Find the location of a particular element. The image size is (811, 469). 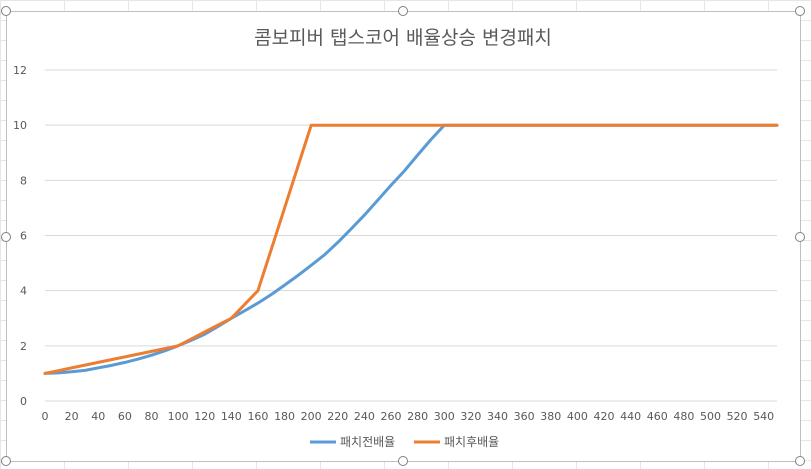

x-tick-label: 220 is located at coordinates (337, 416).